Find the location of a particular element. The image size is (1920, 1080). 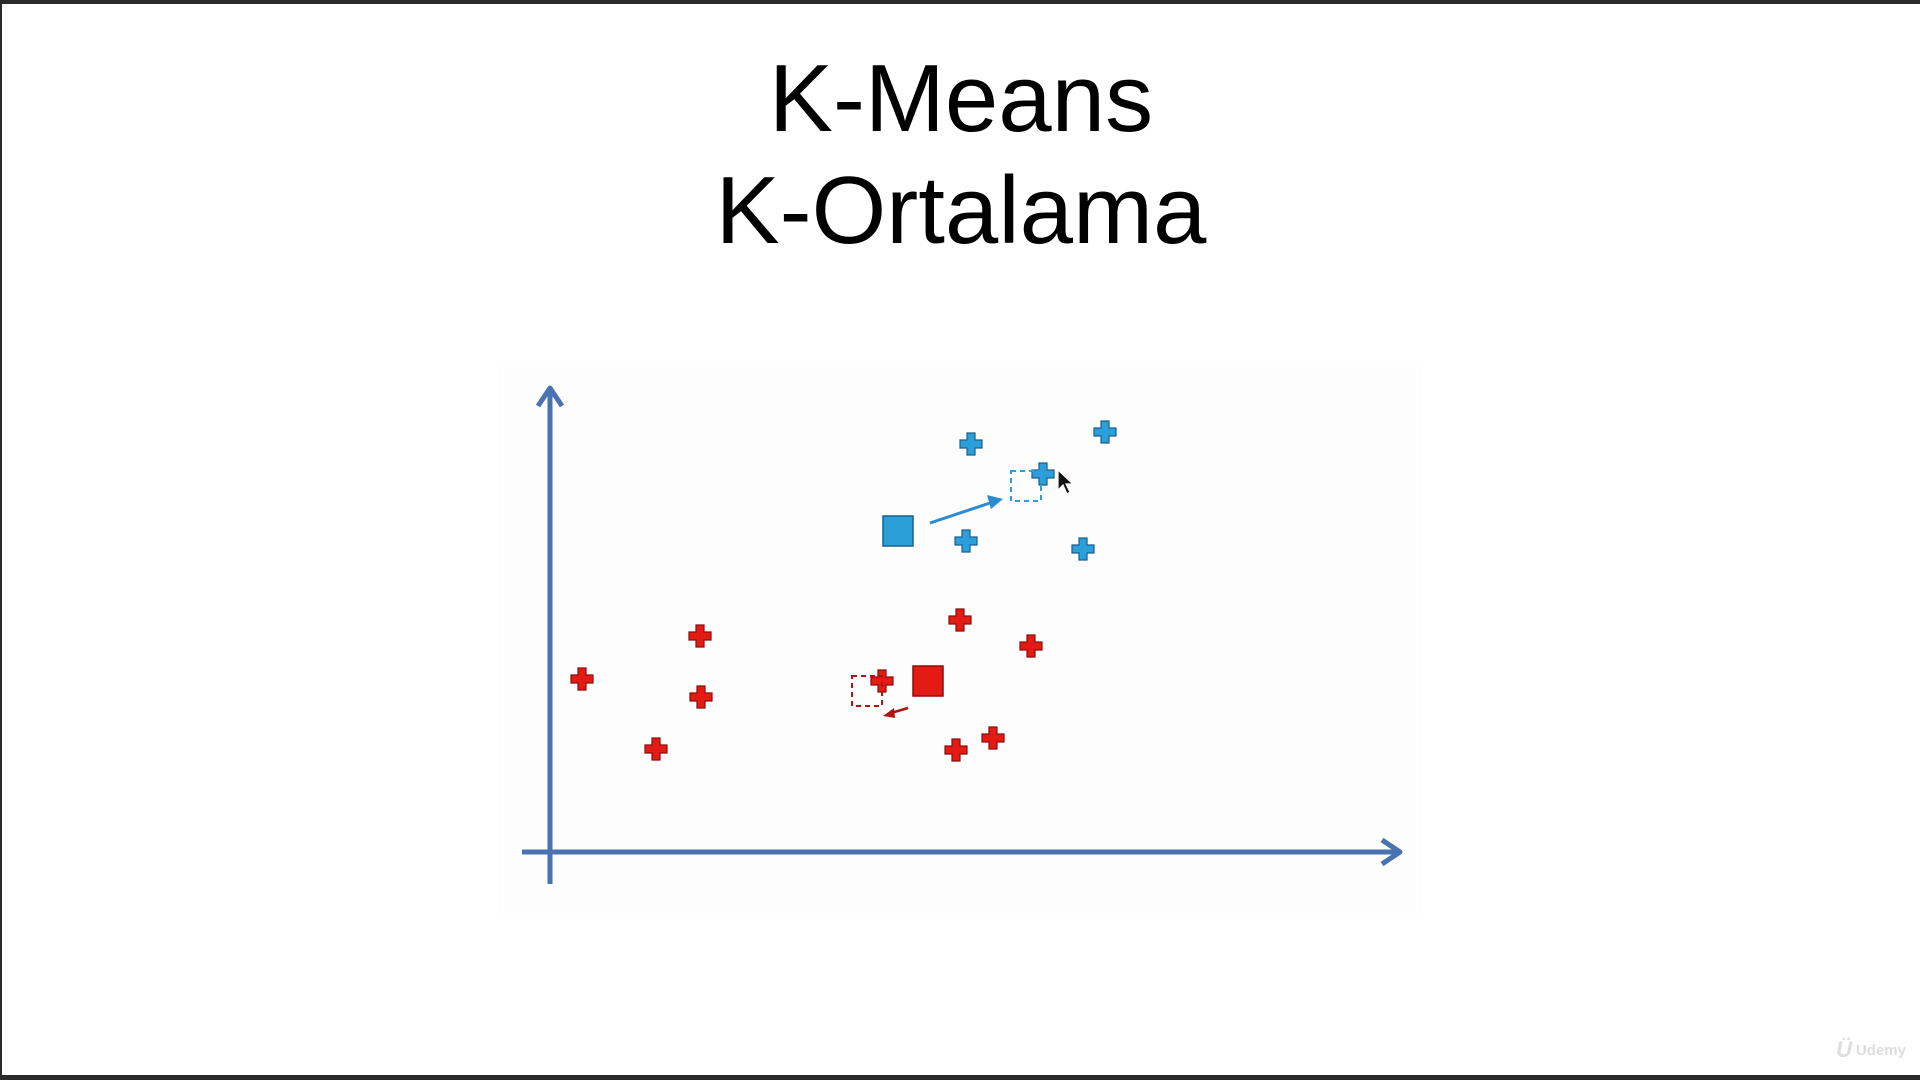

blue-centroid is located at coordinates (898, 531).